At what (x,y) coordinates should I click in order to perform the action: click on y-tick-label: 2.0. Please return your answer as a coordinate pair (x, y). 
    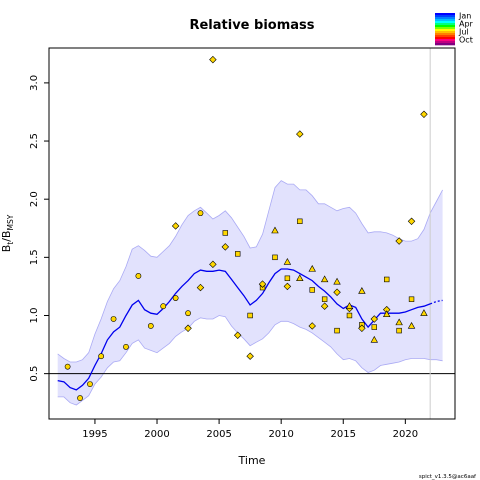
    Looking at the image, I should click on (34, 199).